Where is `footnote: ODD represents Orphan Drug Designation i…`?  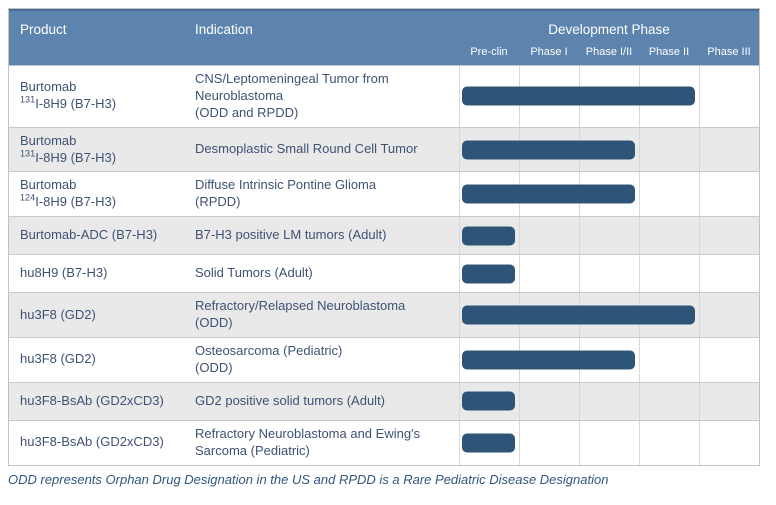
footnote: ODD represents Orphan Drug Designation i… is located at coordinates (308, 479).